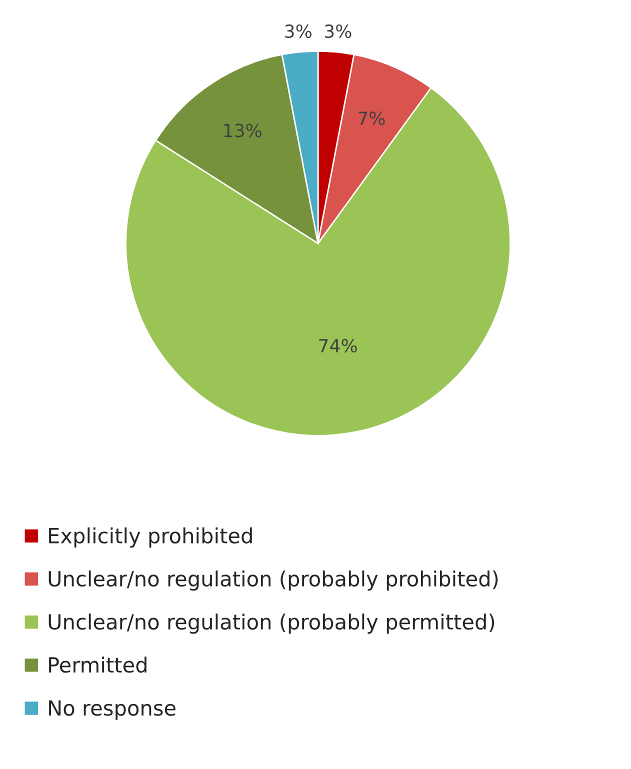 Image resolution: width=631 pixels, height=769 pixels. Describe the element at coordinates (371, 118) in the screenshot. I see `data-label: 7%` at that location.